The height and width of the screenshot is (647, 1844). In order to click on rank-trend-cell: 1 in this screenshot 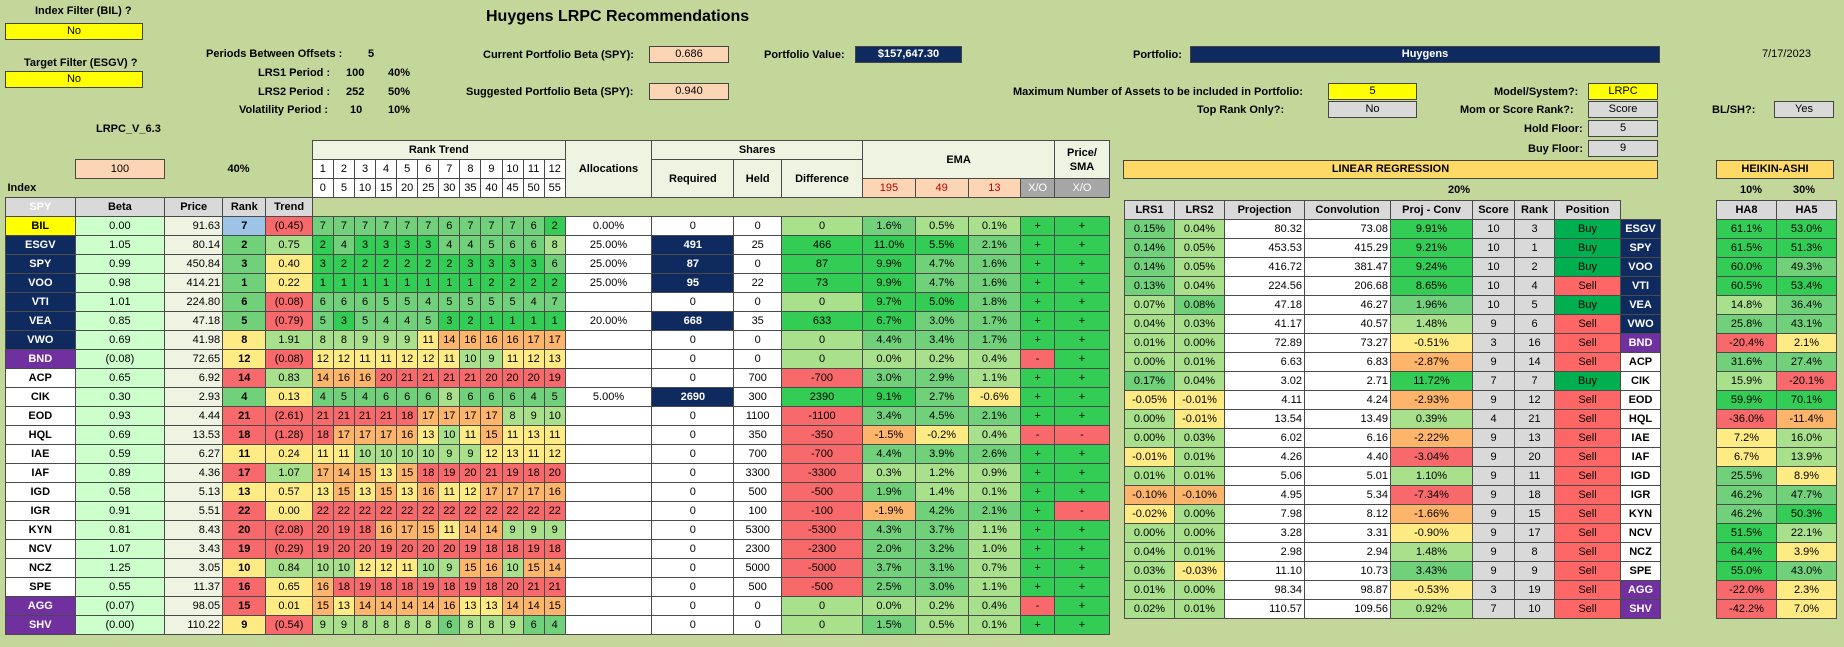, I will do `click(407, 283)`.